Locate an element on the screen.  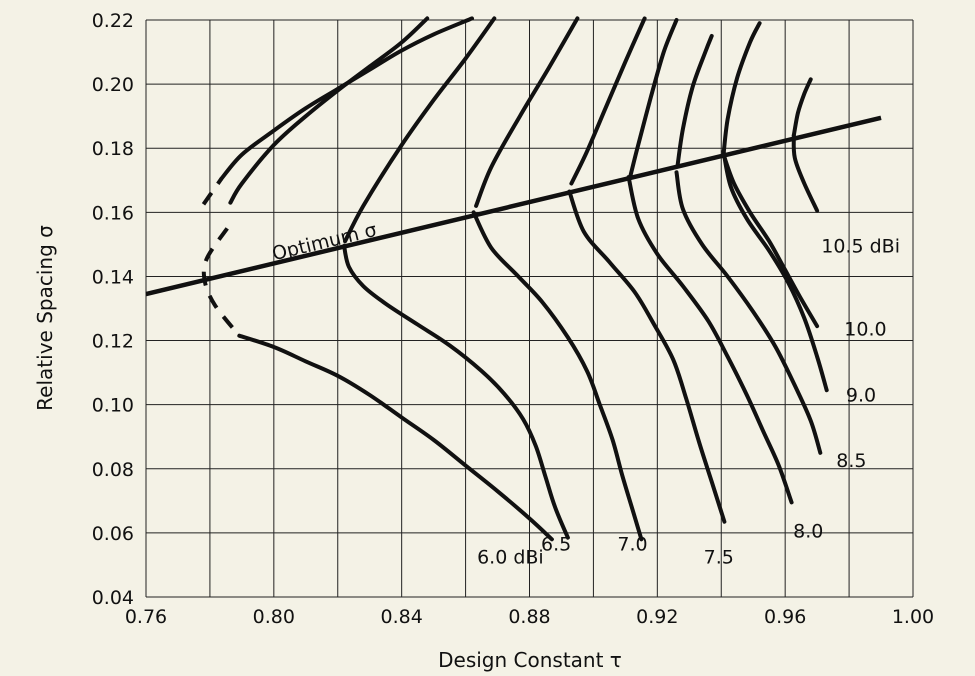
y-tick-label: 0.06 is located at coordinates (113, 534).